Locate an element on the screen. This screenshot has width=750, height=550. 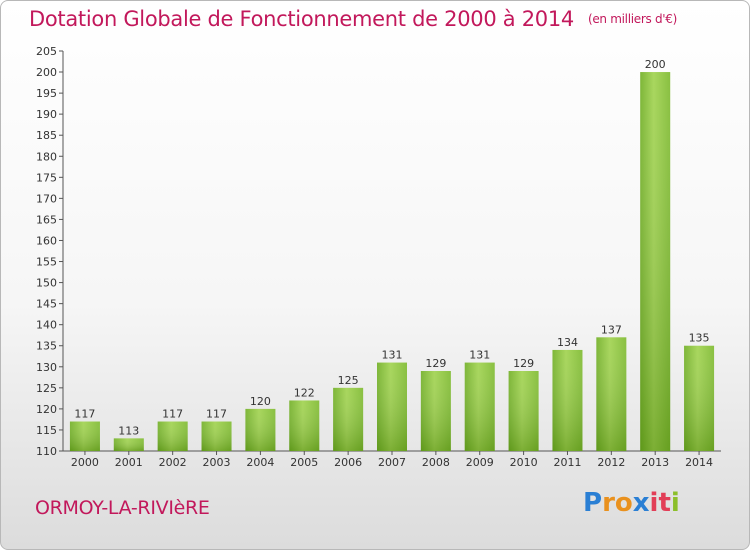
x-tick-label: 2000 is located at coordinates (85, 462).